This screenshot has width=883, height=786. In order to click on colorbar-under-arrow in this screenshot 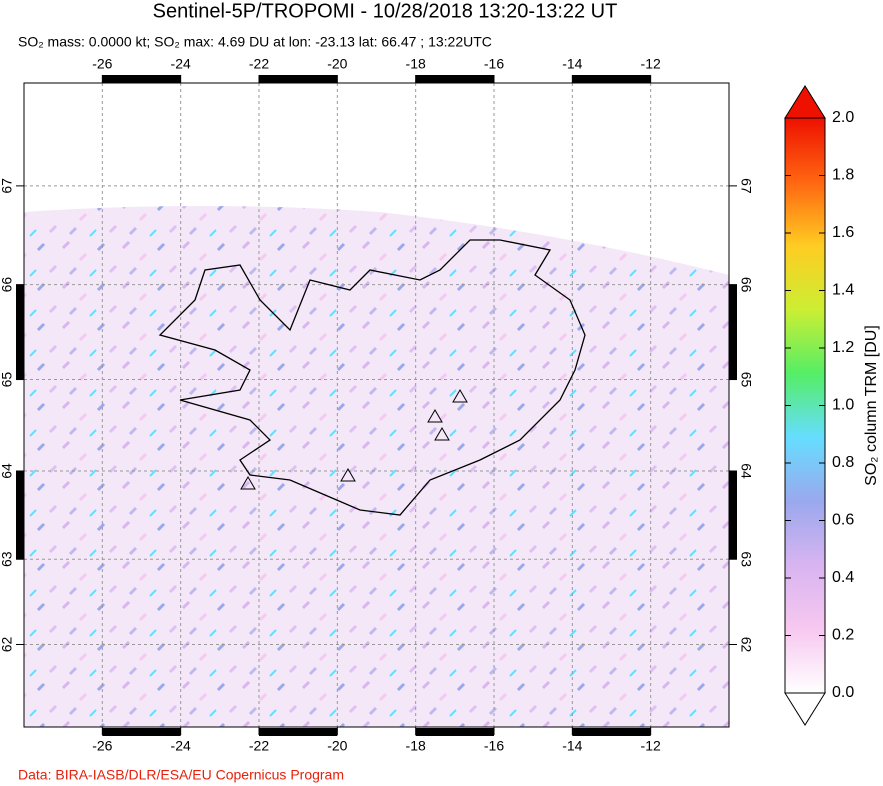, I will do `click(805, 709)`.